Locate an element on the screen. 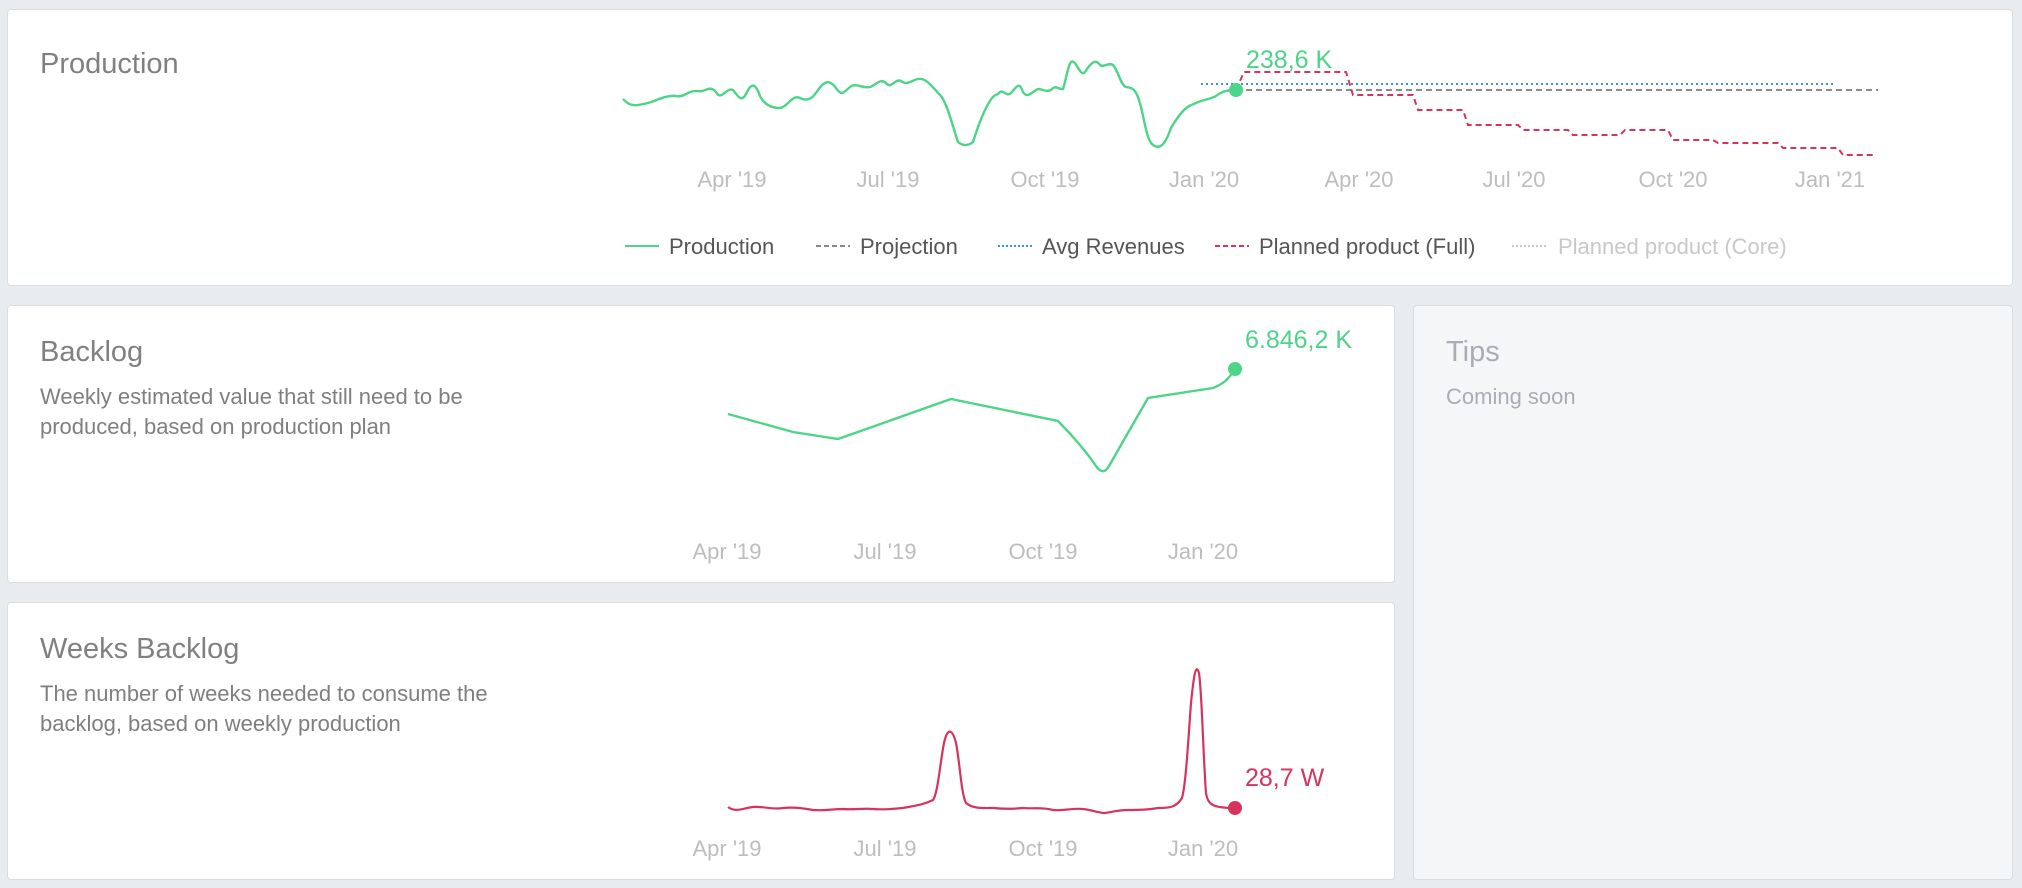 The width and height of the screenshot is (2022, 888). planned-full-line is located at coordinates (1554, 113).